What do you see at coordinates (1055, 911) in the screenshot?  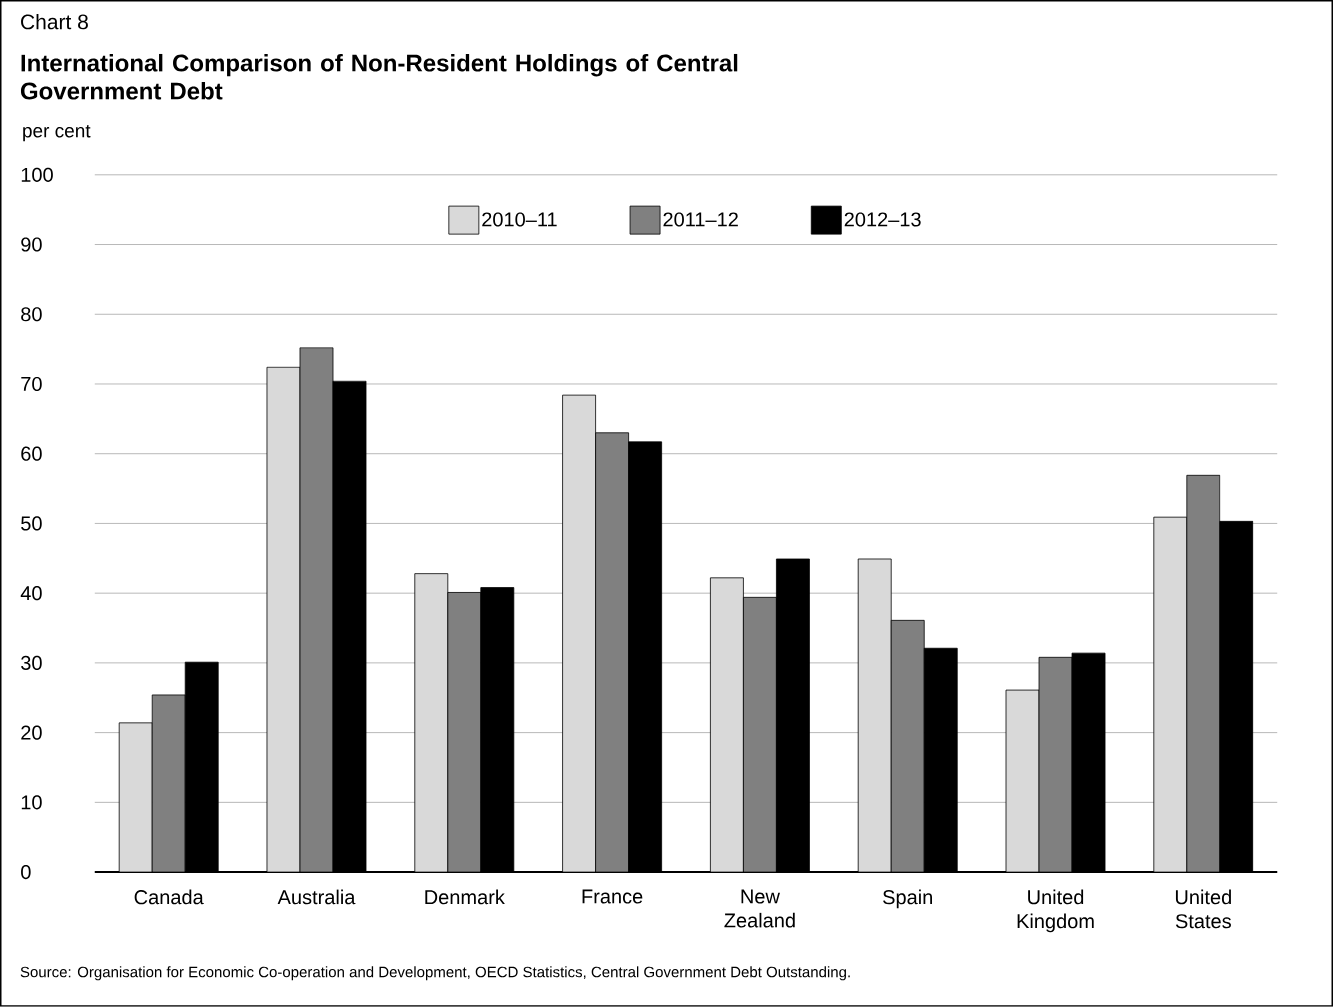 I see `x-tick-label: United Kingdom` at bounding box center [1055, 911].